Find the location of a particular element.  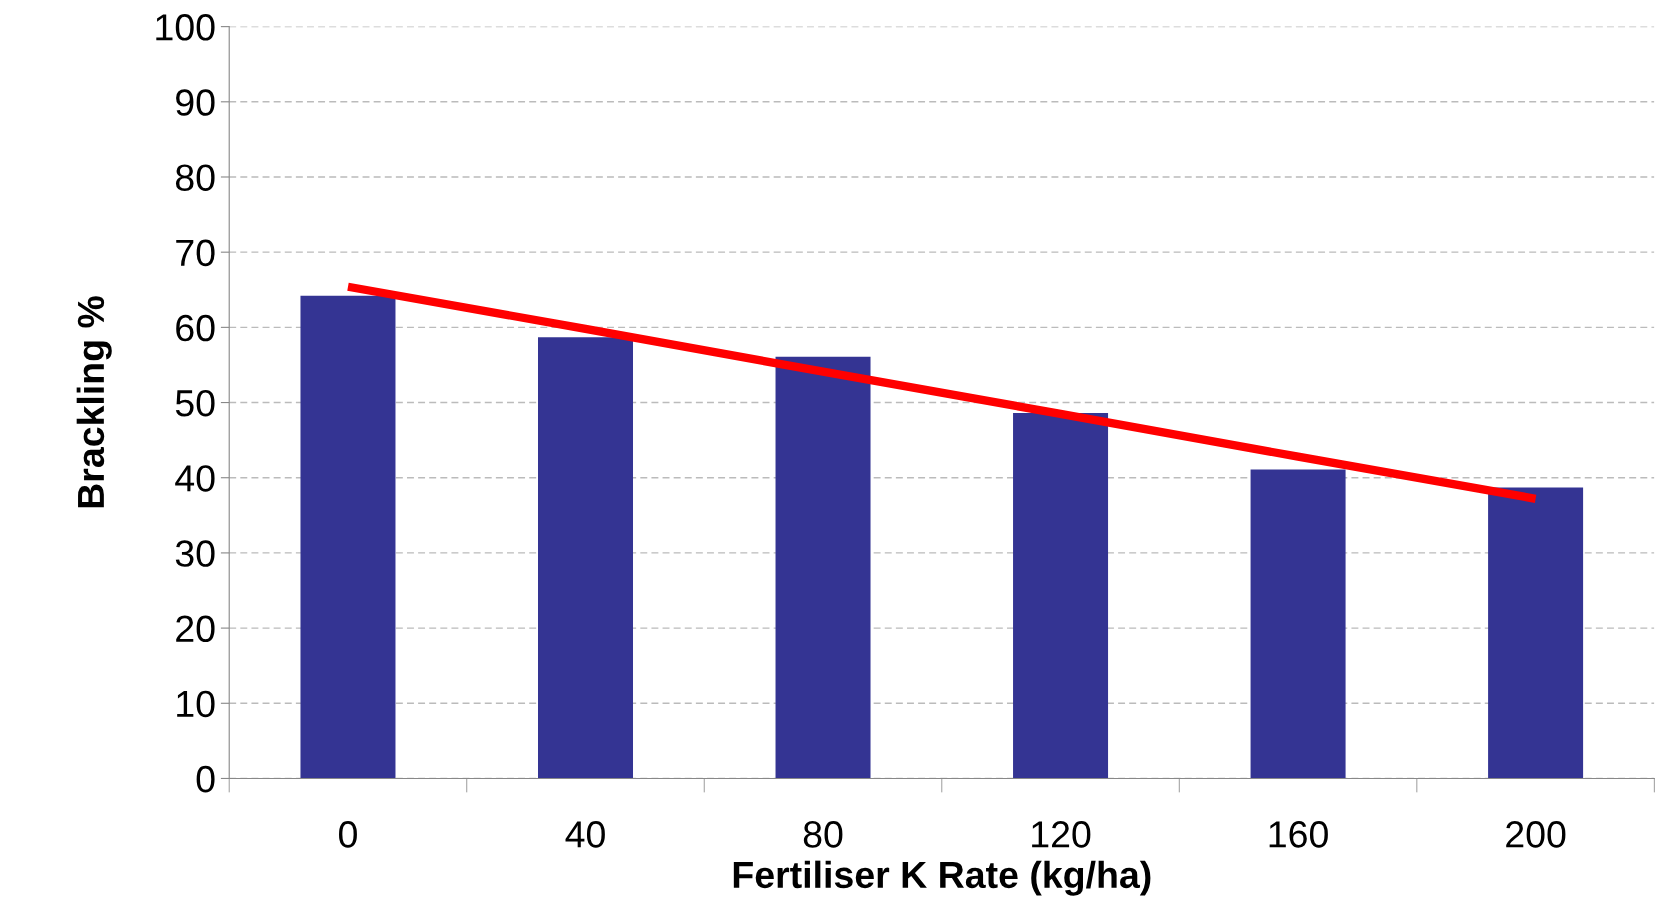

y-tick-label: 50 is located at coordinates (195, 403).